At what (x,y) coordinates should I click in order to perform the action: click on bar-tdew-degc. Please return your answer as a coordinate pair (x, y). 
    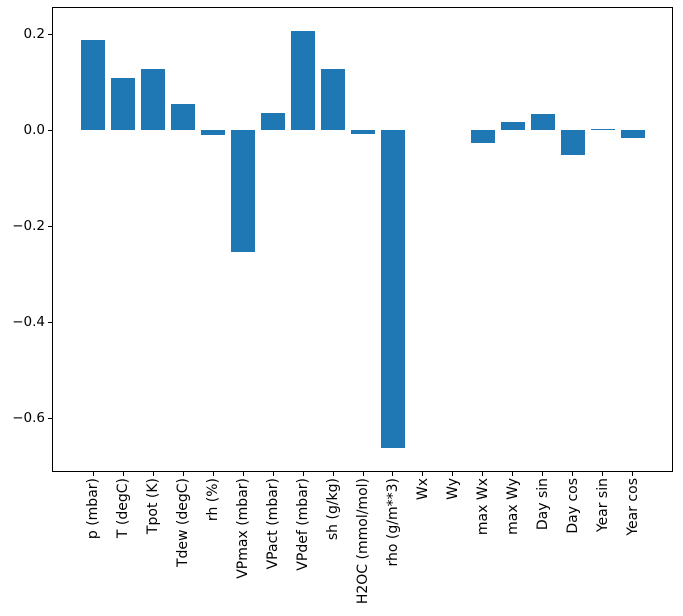
    Looking at the image, I should click on (183, 116).